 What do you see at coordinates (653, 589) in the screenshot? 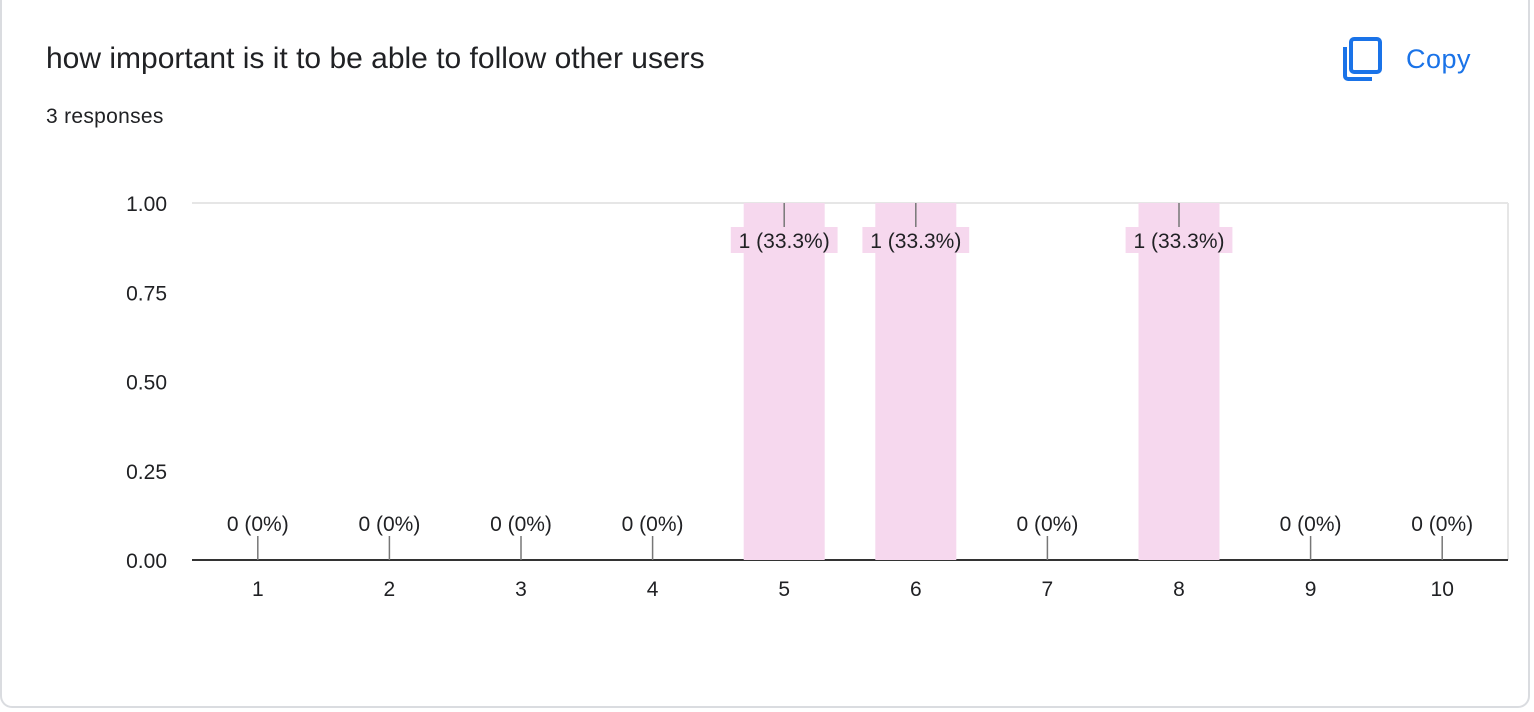
I see `x-tick-label: 4` at bounding box center [653, 589].